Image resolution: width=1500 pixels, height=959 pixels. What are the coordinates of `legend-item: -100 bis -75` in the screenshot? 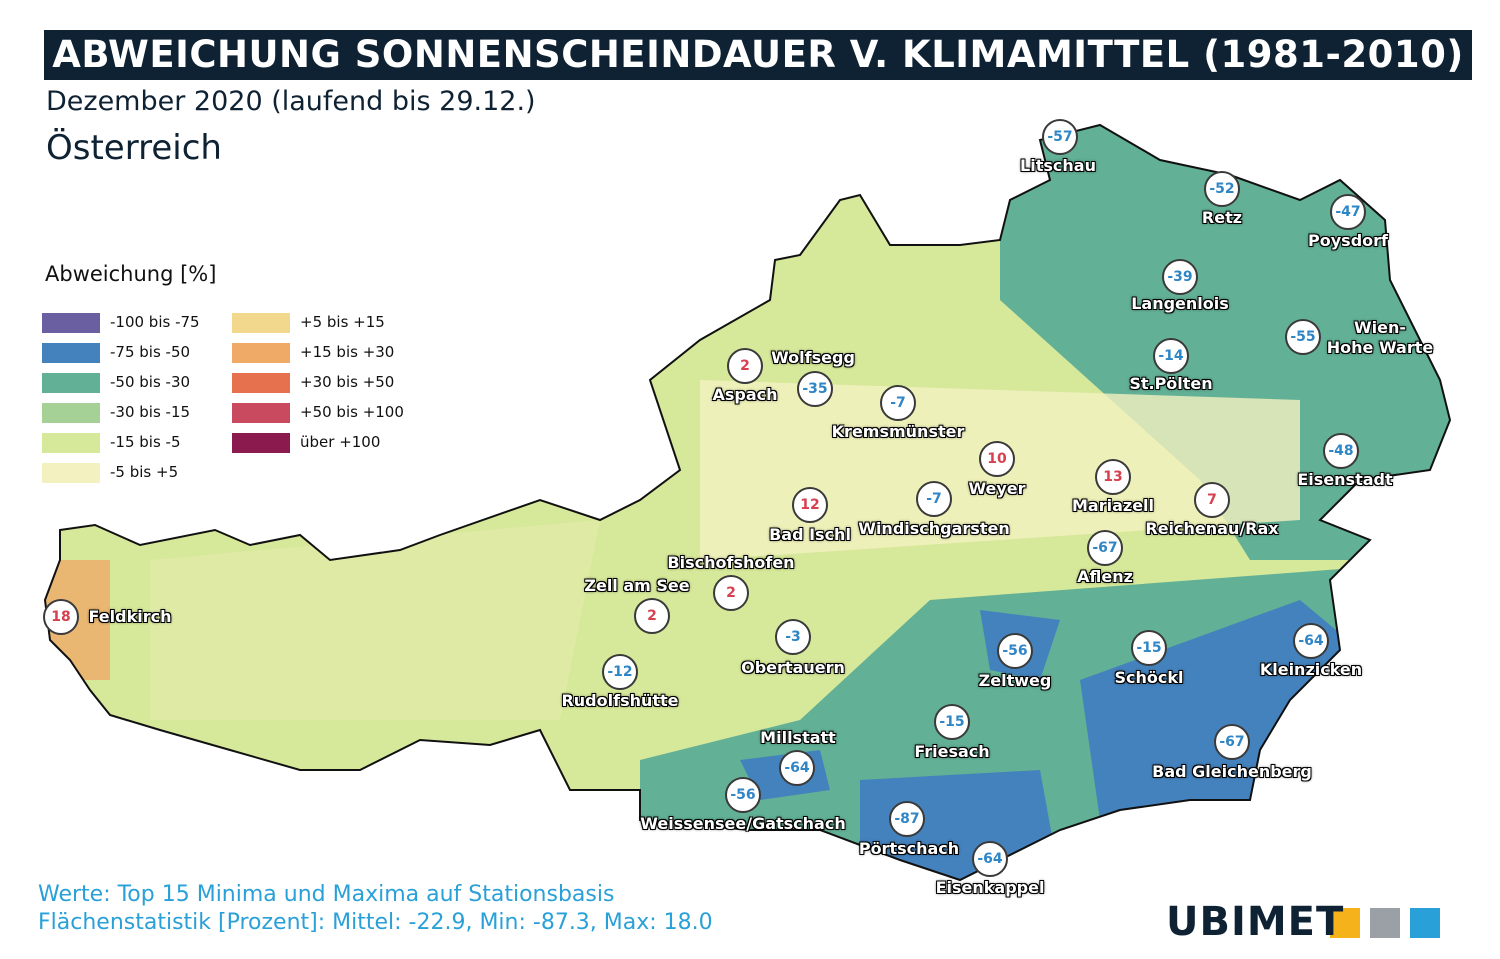 It's located at (121, 322).